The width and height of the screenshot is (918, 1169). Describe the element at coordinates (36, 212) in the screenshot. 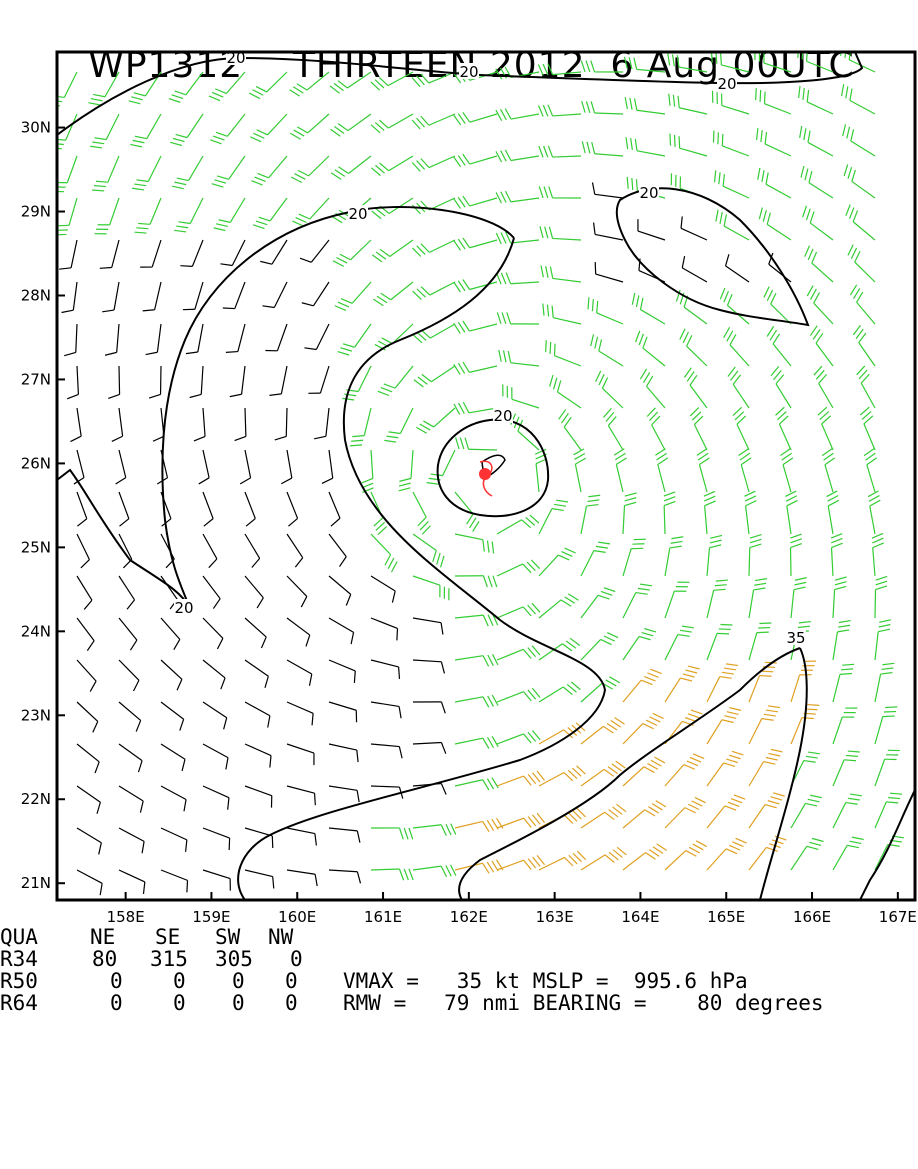

I see `lat-label: 29N` at that location.